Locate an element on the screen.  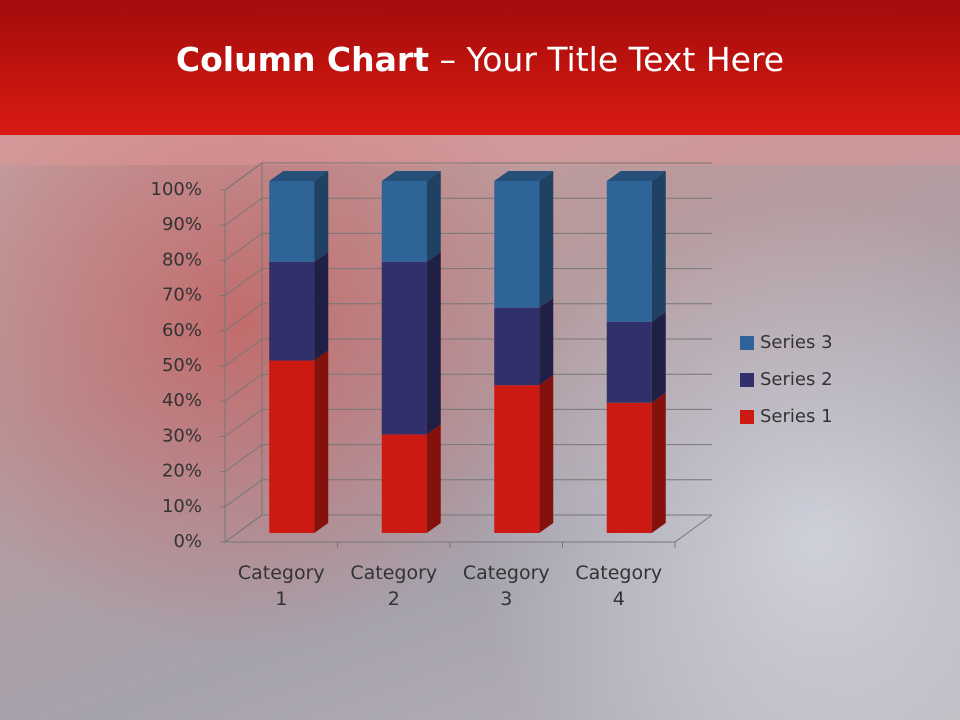
x-tick-label: Category 2 is located at coordinates (394, 586).